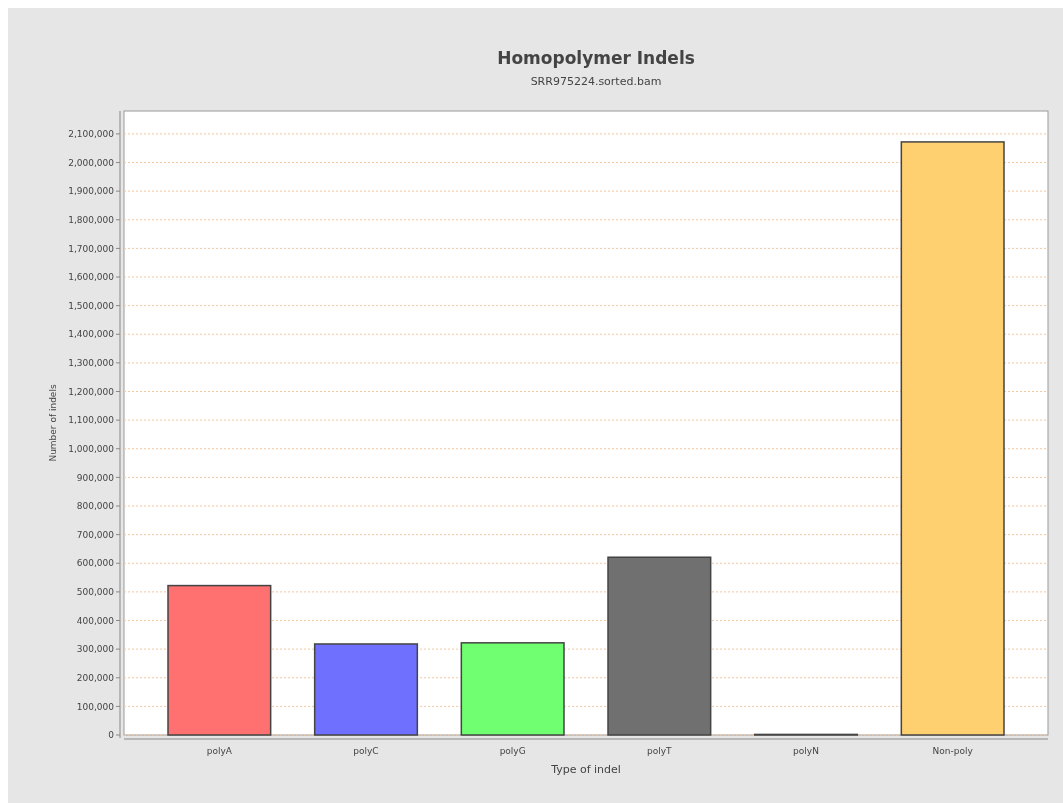 The image size is (1063, 803). What do you see at coordinates (91, 363) in the screenshot?
I see `y-tick-label: 1,300,000` at bounding box center [91, 363].